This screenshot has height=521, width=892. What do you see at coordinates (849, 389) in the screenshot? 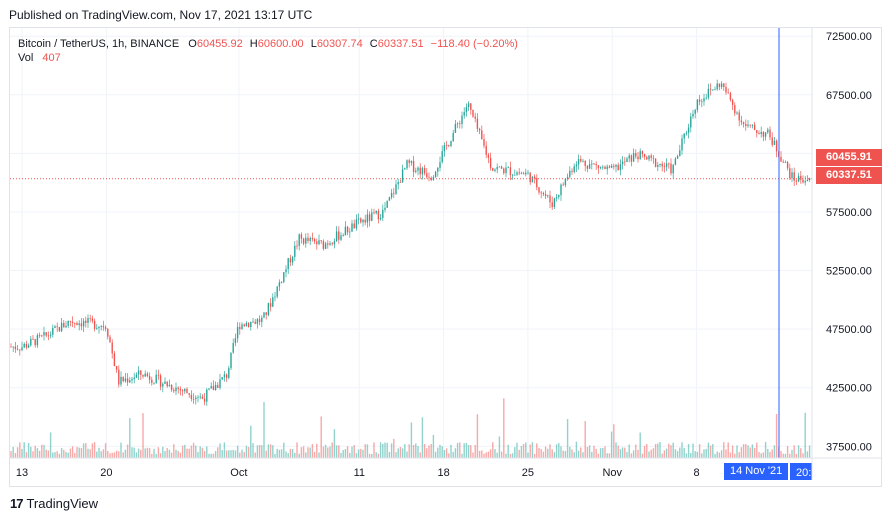
I see `y-axis-label: 42500.00` at bounding box center [849, 389].